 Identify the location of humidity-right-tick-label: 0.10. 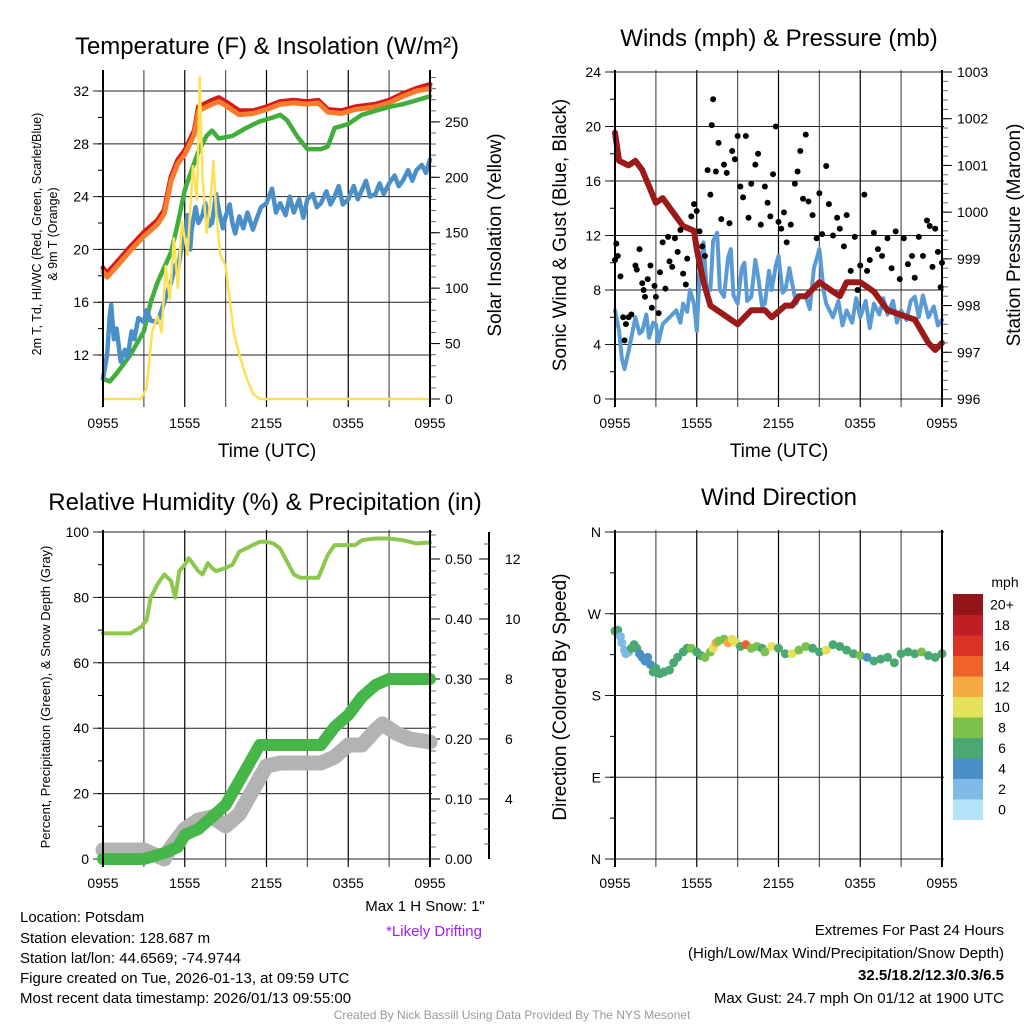
(458, 799).